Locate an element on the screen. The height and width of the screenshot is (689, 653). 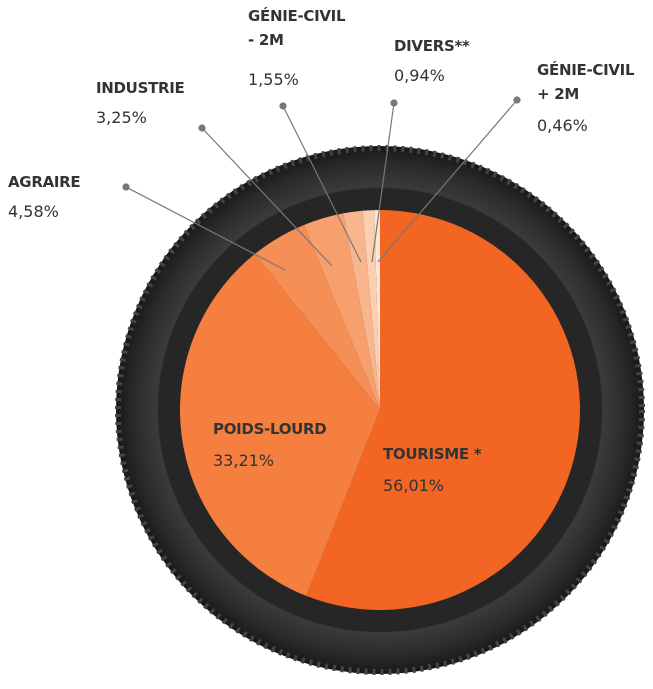
value-label: 1,55% is located at coordinates (273, 79).